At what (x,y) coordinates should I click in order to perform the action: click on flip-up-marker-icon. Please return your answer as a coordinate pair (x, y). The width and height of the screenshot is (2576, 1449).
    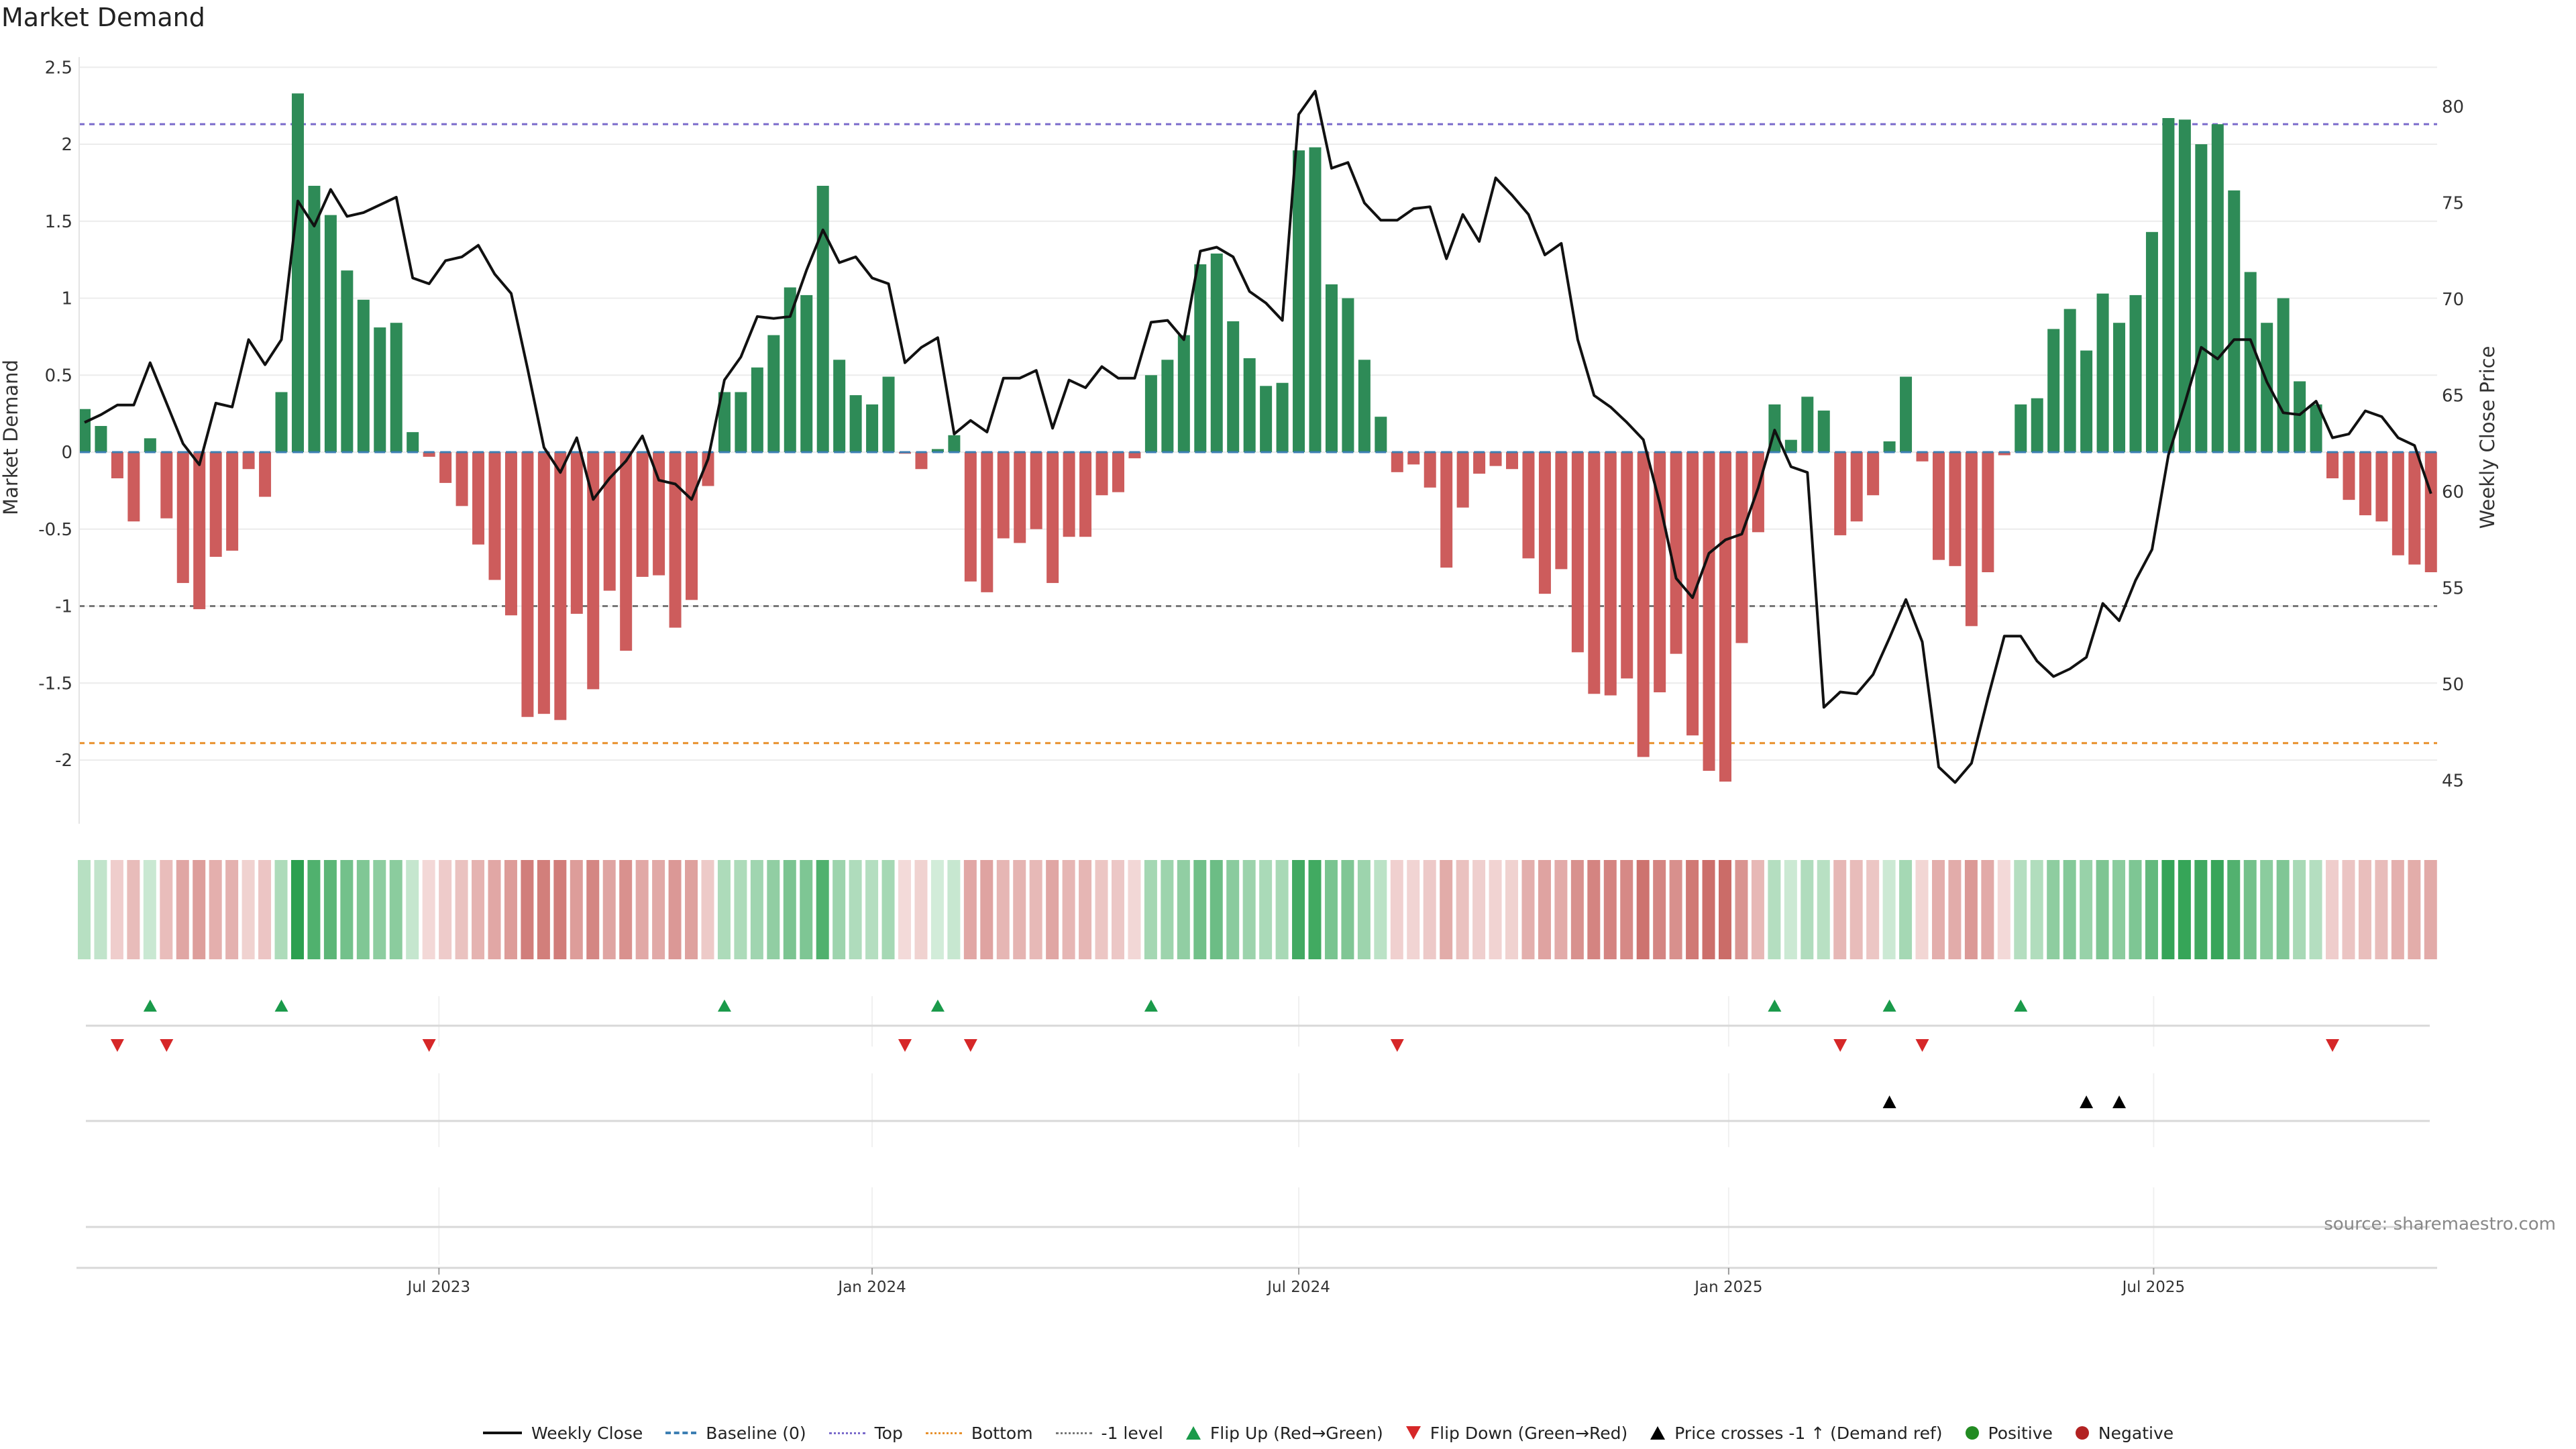
    Looking at the image, I should click on (1775, 1006).